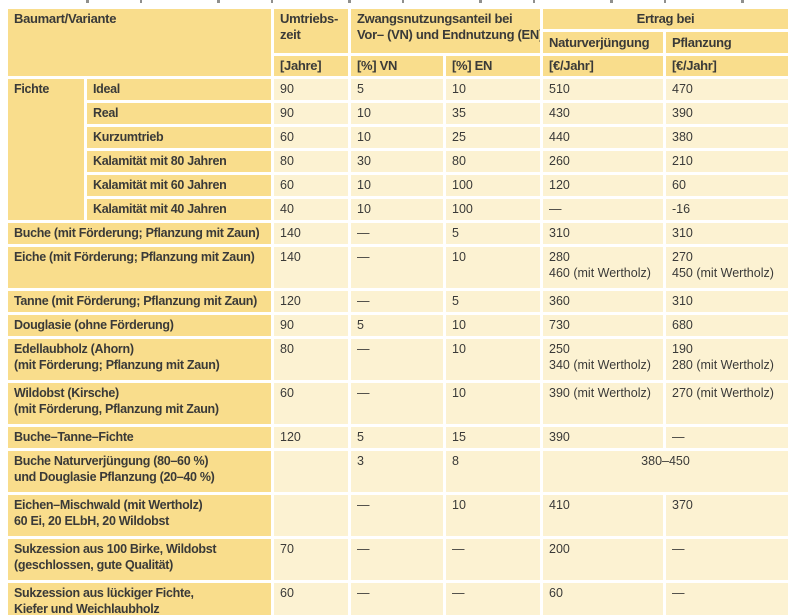 This screenshot has height=615, width=800. What do you see at coordinates (179, 137) in the screenshot?
I see `cell-variant: Kurzumtrieb` at bounding box center [179, 137].